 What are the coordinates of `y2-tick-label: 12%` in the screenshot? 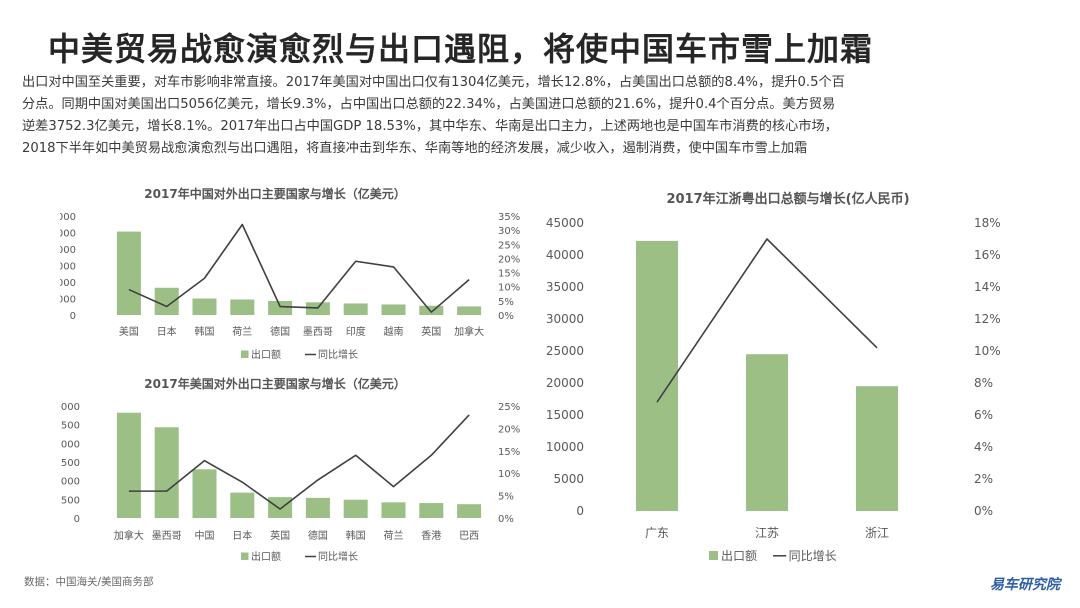 It's located at (987, 319).